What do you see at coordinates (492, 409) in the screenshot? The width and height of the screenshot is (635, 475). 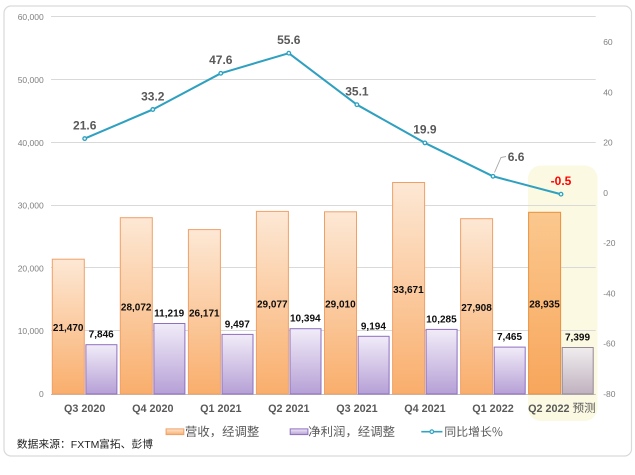 I see `svg-text: Q1 2022` at bounding box center [492, 409].